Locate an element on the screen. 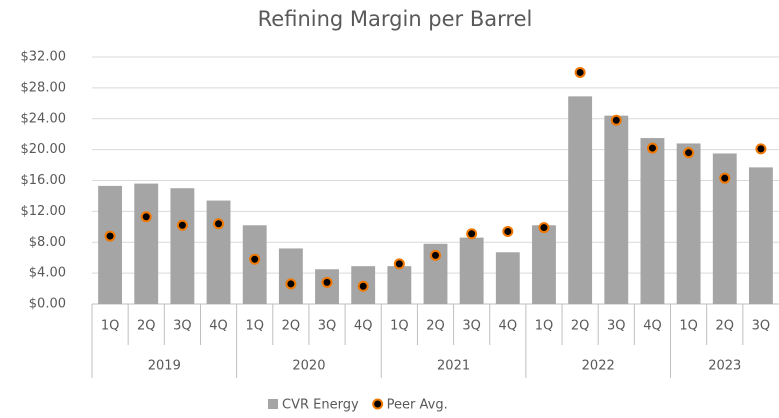  y-tick-label: $32.00 is located at coordinates (44, 57).